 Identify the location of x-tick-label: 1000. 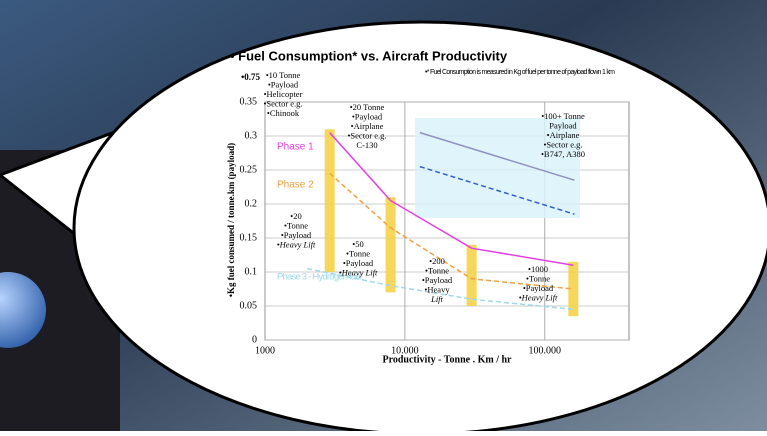
(265, 350).